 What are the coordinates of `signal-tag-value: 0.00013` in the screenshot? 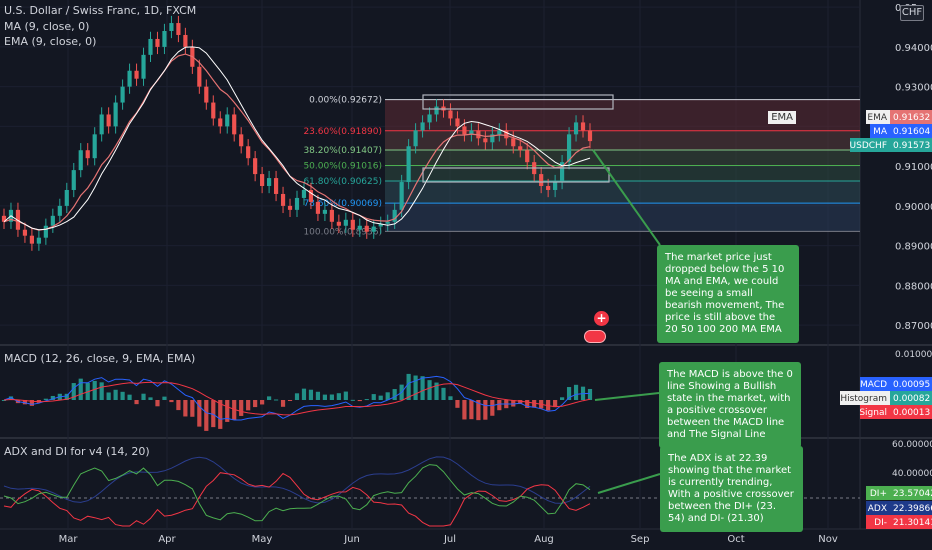 It's located at (911, 413).